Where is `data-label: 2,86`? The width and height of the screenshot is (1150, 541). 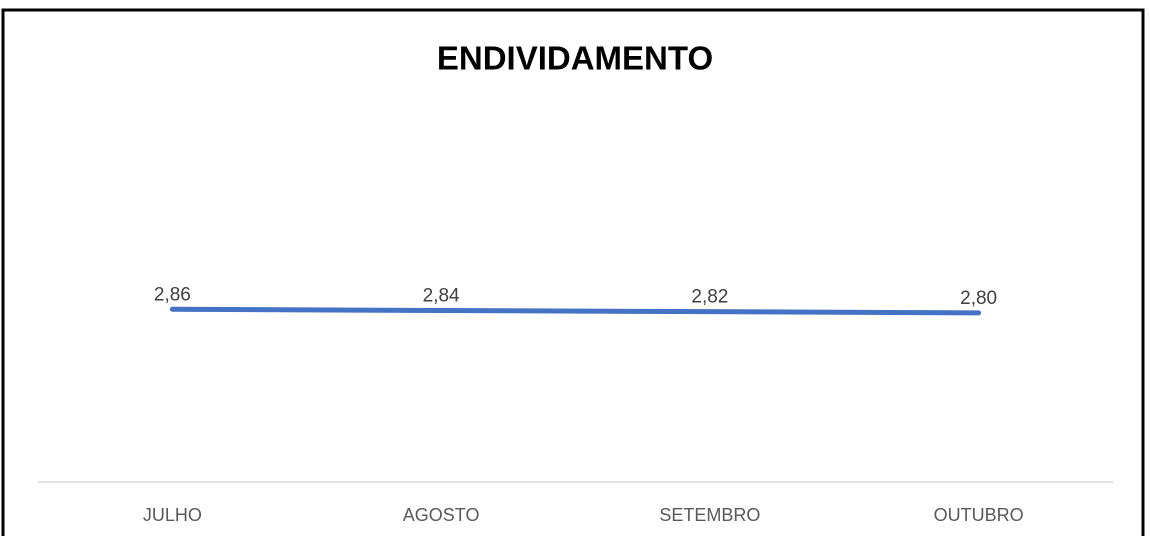 data-label: 2,86 is located at coordinates (172, 294).